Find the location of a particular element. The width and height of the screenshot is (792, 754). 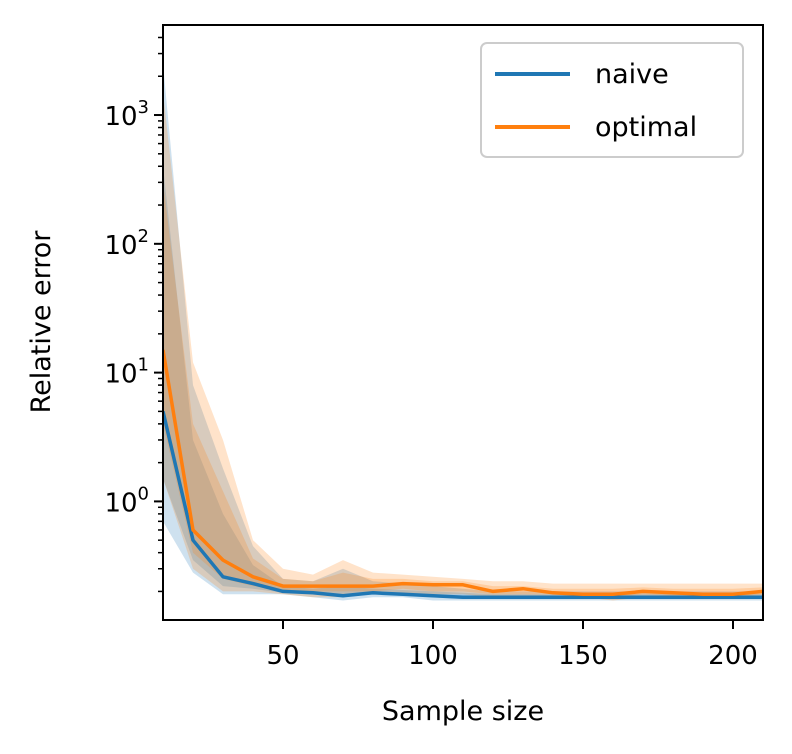

legend-label-optimal: optimal is located at coordinates (646, 127).